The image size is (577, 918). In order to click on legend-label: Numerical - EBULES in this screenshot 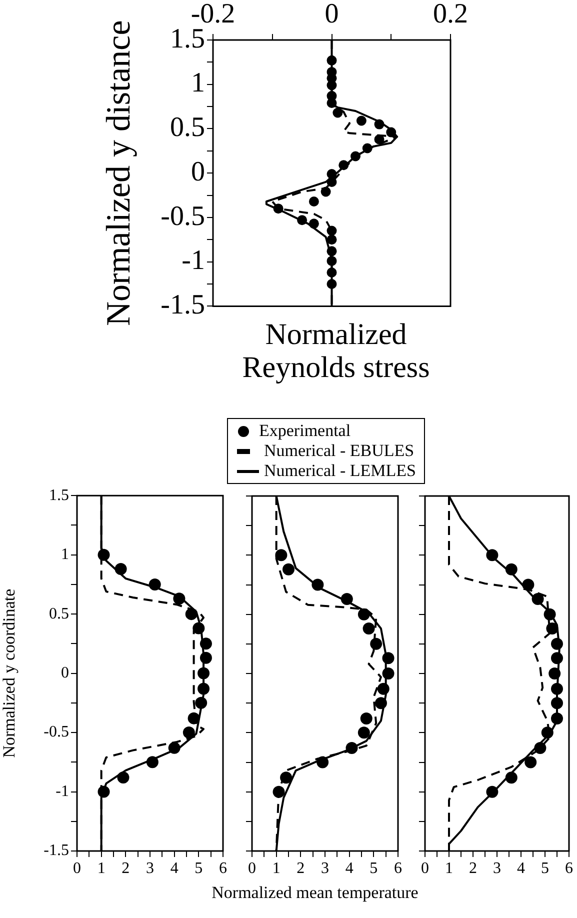, I will do `click(339, 451)`.